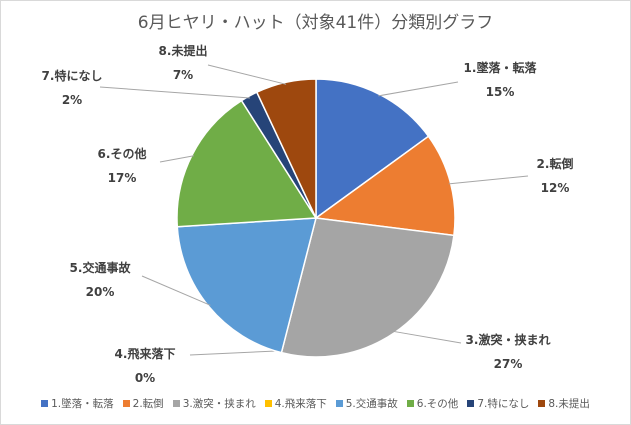  What do you see at coordinates (371, 404) in the screenshot?
I see `legend-label-5: 5.交通事故` at bounding box center [371, 404].